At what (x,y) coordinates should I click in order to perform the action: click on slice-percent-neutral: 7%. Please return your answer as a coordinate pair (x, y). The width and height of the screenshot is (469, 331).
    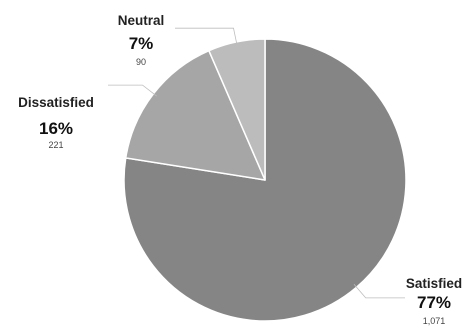
    Looking at the image, I should click on (141, 43).